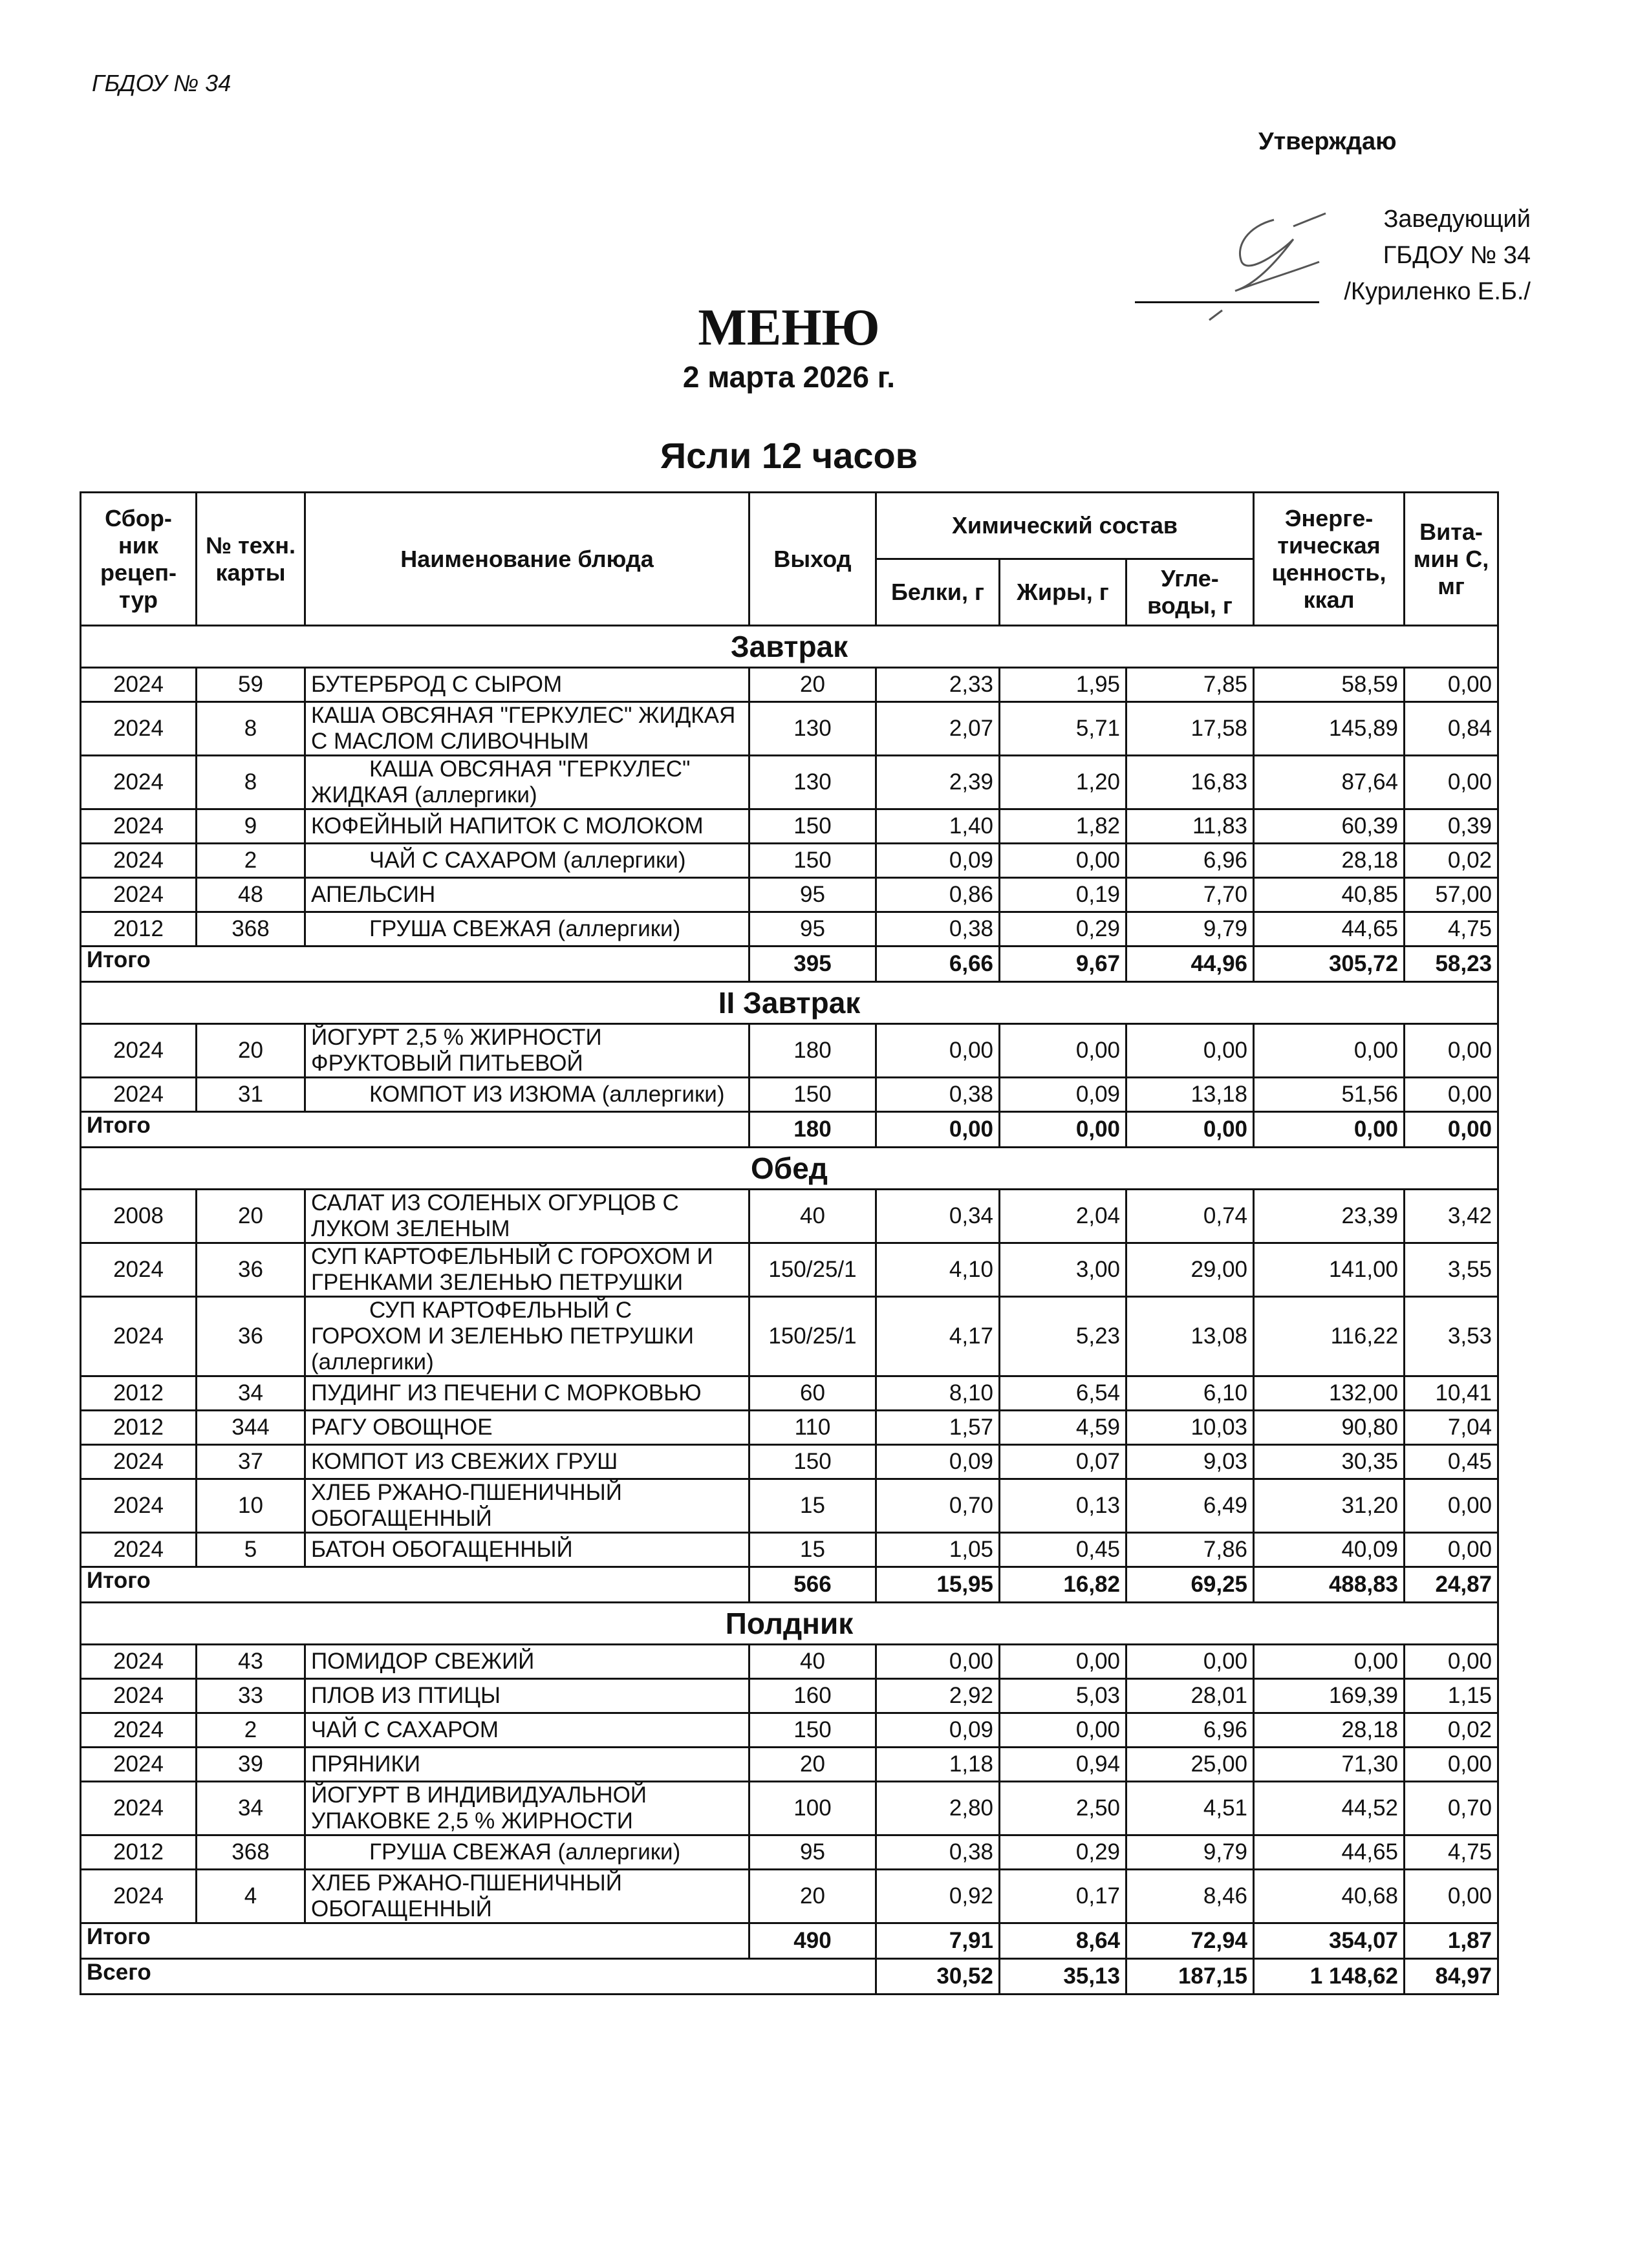  What do you see at coordinates (527, 895) in the screenshot?
I see `dish-name: АПЕЛЬСИН` at bounding box center [527, 895].